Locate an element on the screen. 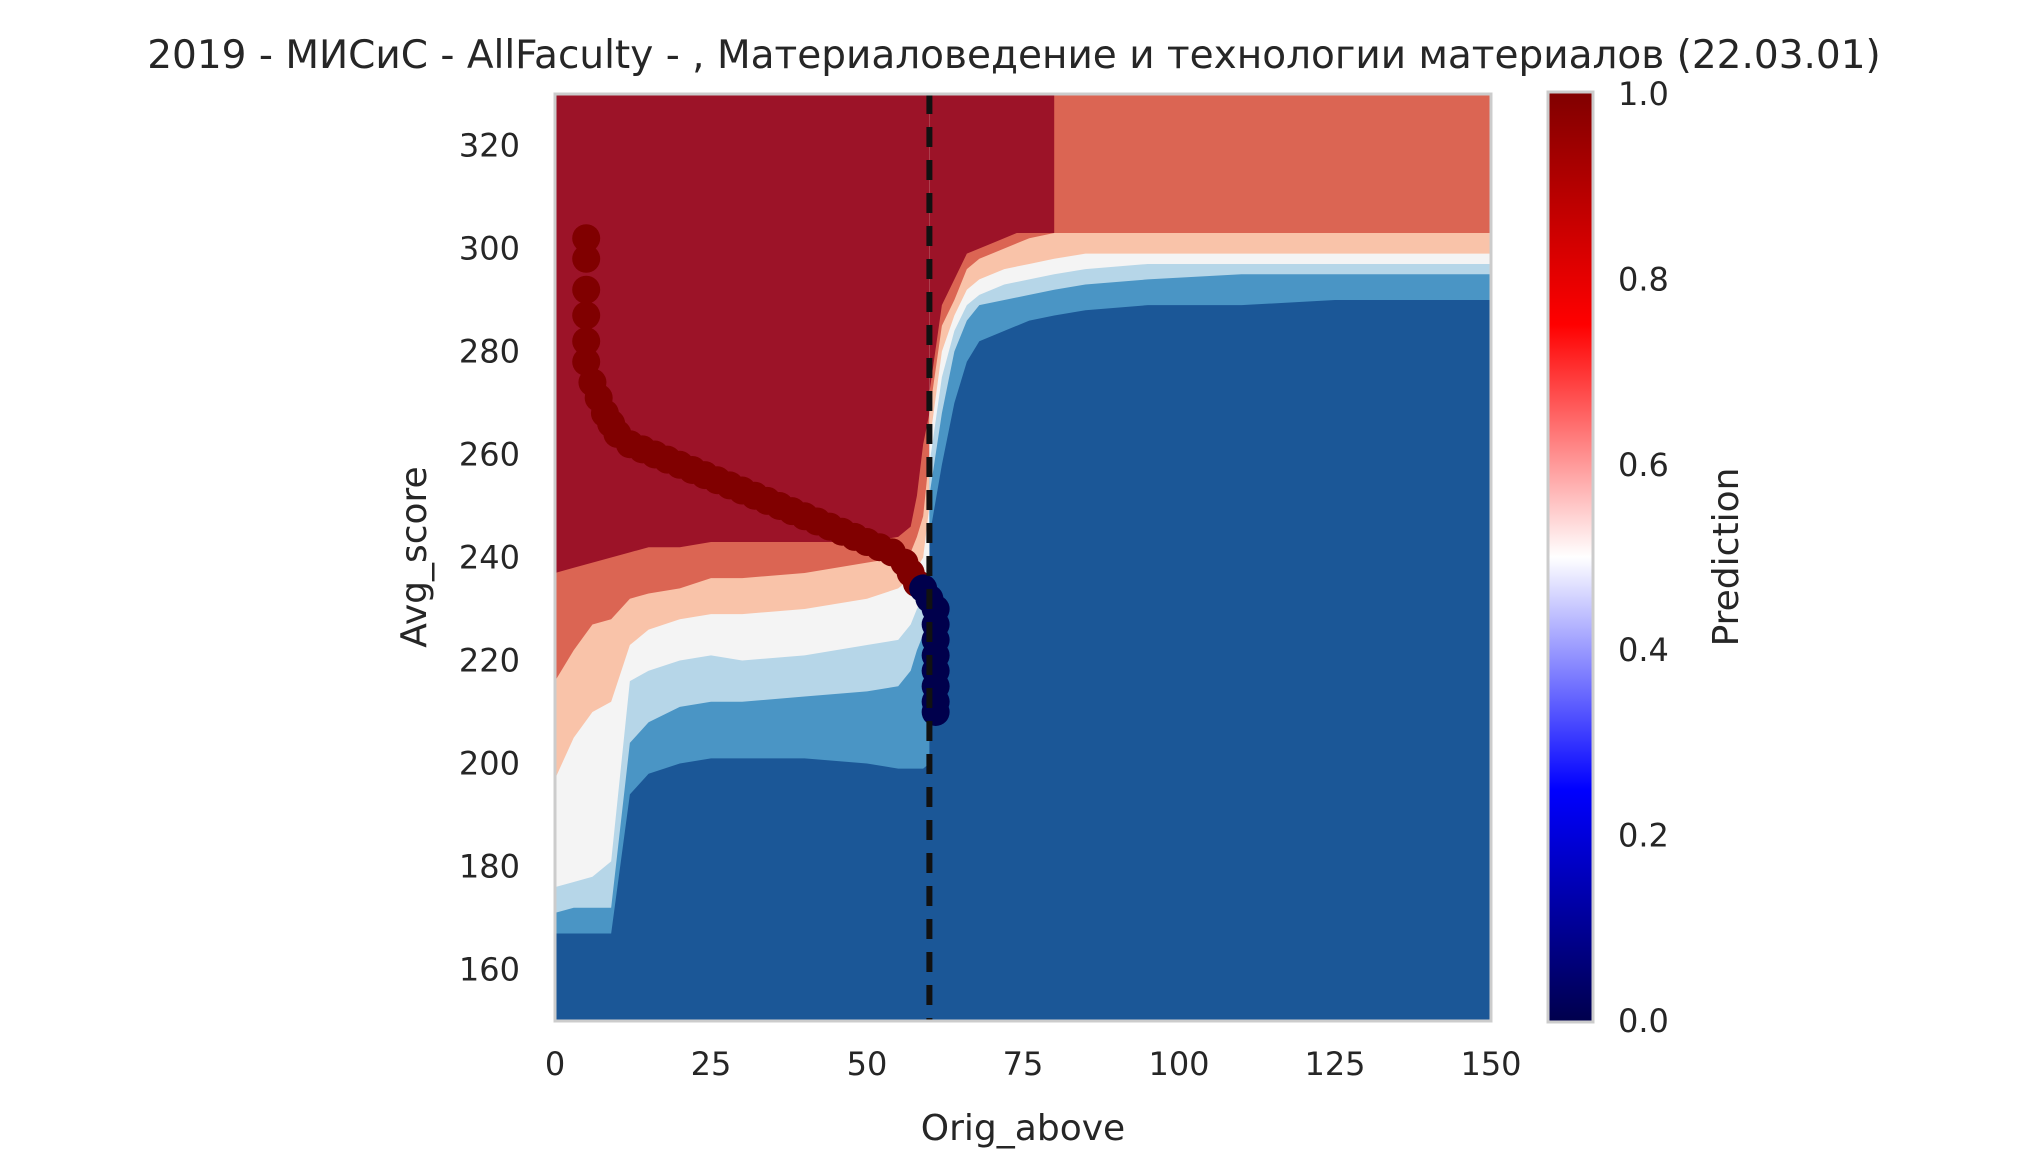  colorbar-tick-label: 0.2 is located at coordinates (1643, 836).